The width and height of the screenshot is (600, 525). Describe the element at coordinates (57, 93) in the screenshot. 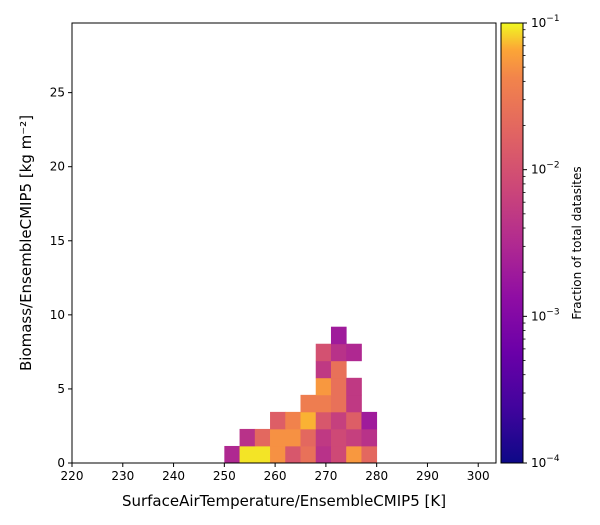

I see `y-tick-label: 25` at that location.